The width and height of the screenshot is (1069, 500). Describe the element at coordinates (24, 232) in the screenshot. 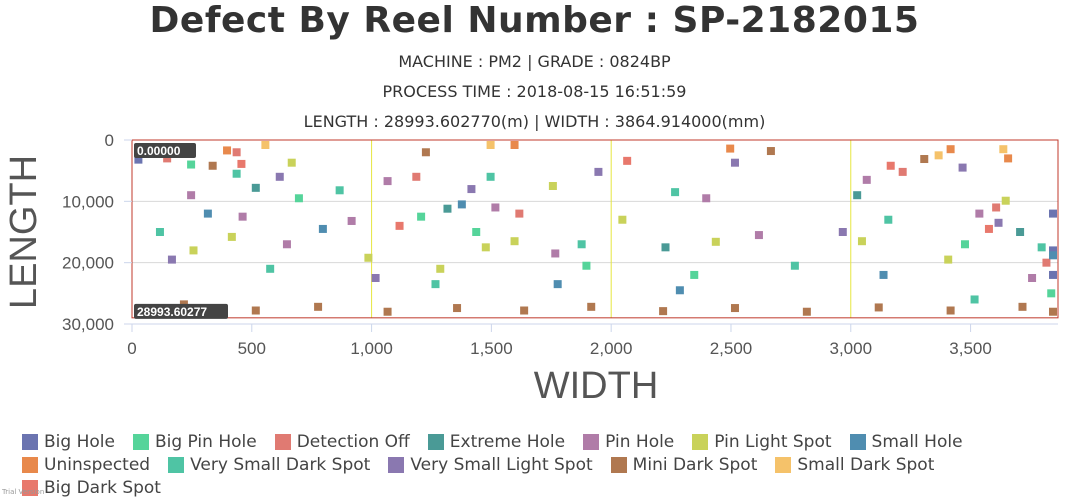

I see `y-axis-label: LENGTH` at that location.